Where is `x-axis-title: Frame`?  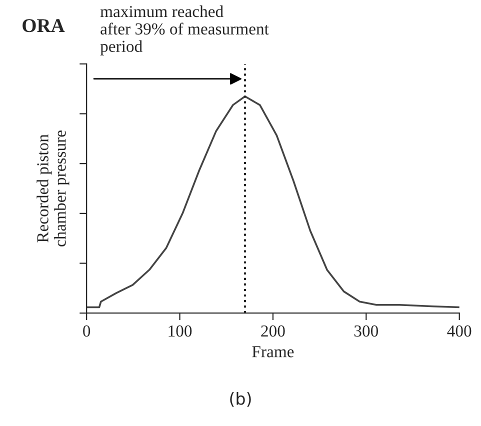
x-axis-title: Frame is located at coordinates (273, 352).